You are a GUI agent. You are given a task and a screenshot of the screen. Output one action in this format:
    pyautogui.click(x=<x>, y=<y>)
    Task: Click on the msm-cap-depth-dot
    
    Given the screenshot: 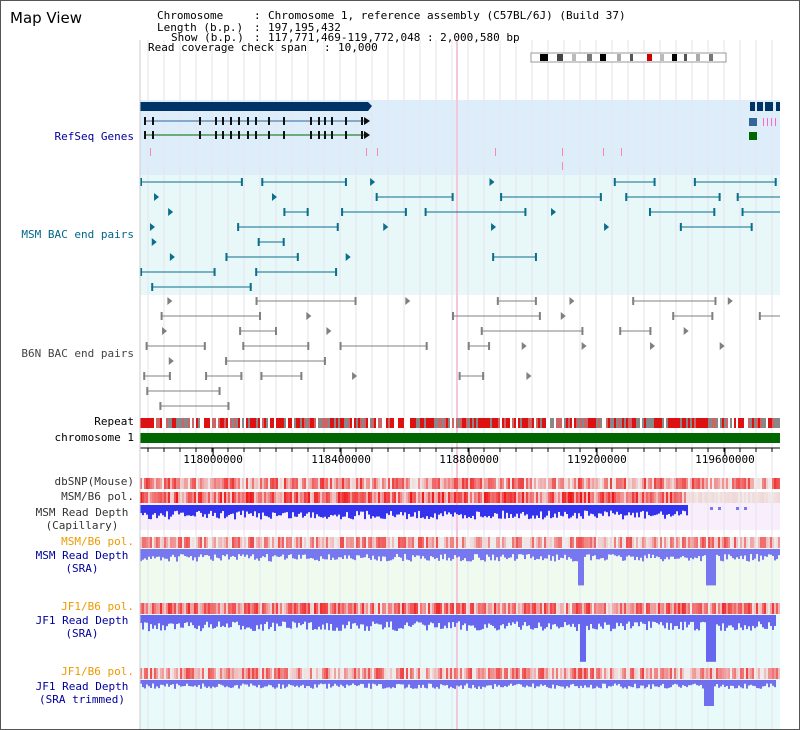 What is the action you would take?
    pyautogui.click(x=719, y=508)
    